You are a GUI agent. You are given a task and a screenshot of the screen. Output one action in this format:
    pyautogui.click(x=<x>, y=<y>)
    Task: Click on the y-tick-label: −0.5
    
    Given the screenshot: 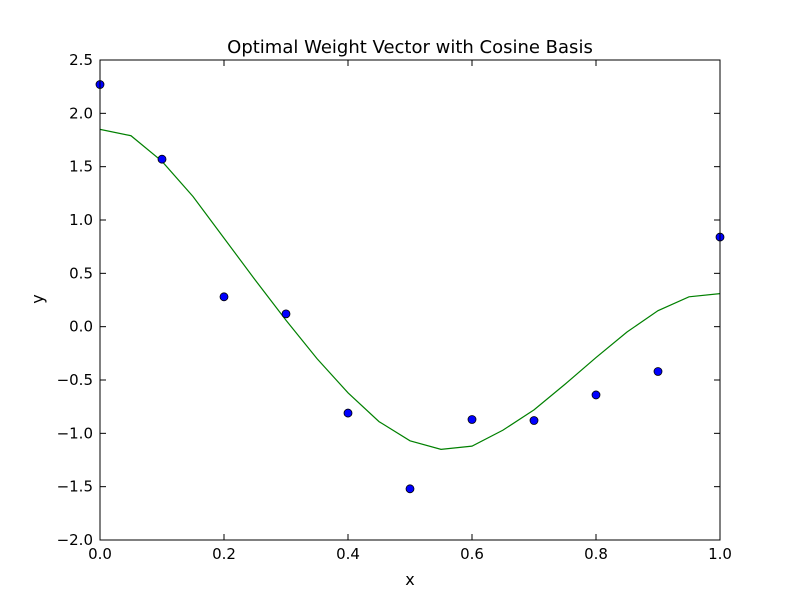 What is the action you would take?
    pyautogui.click(x=75, y=380)
    